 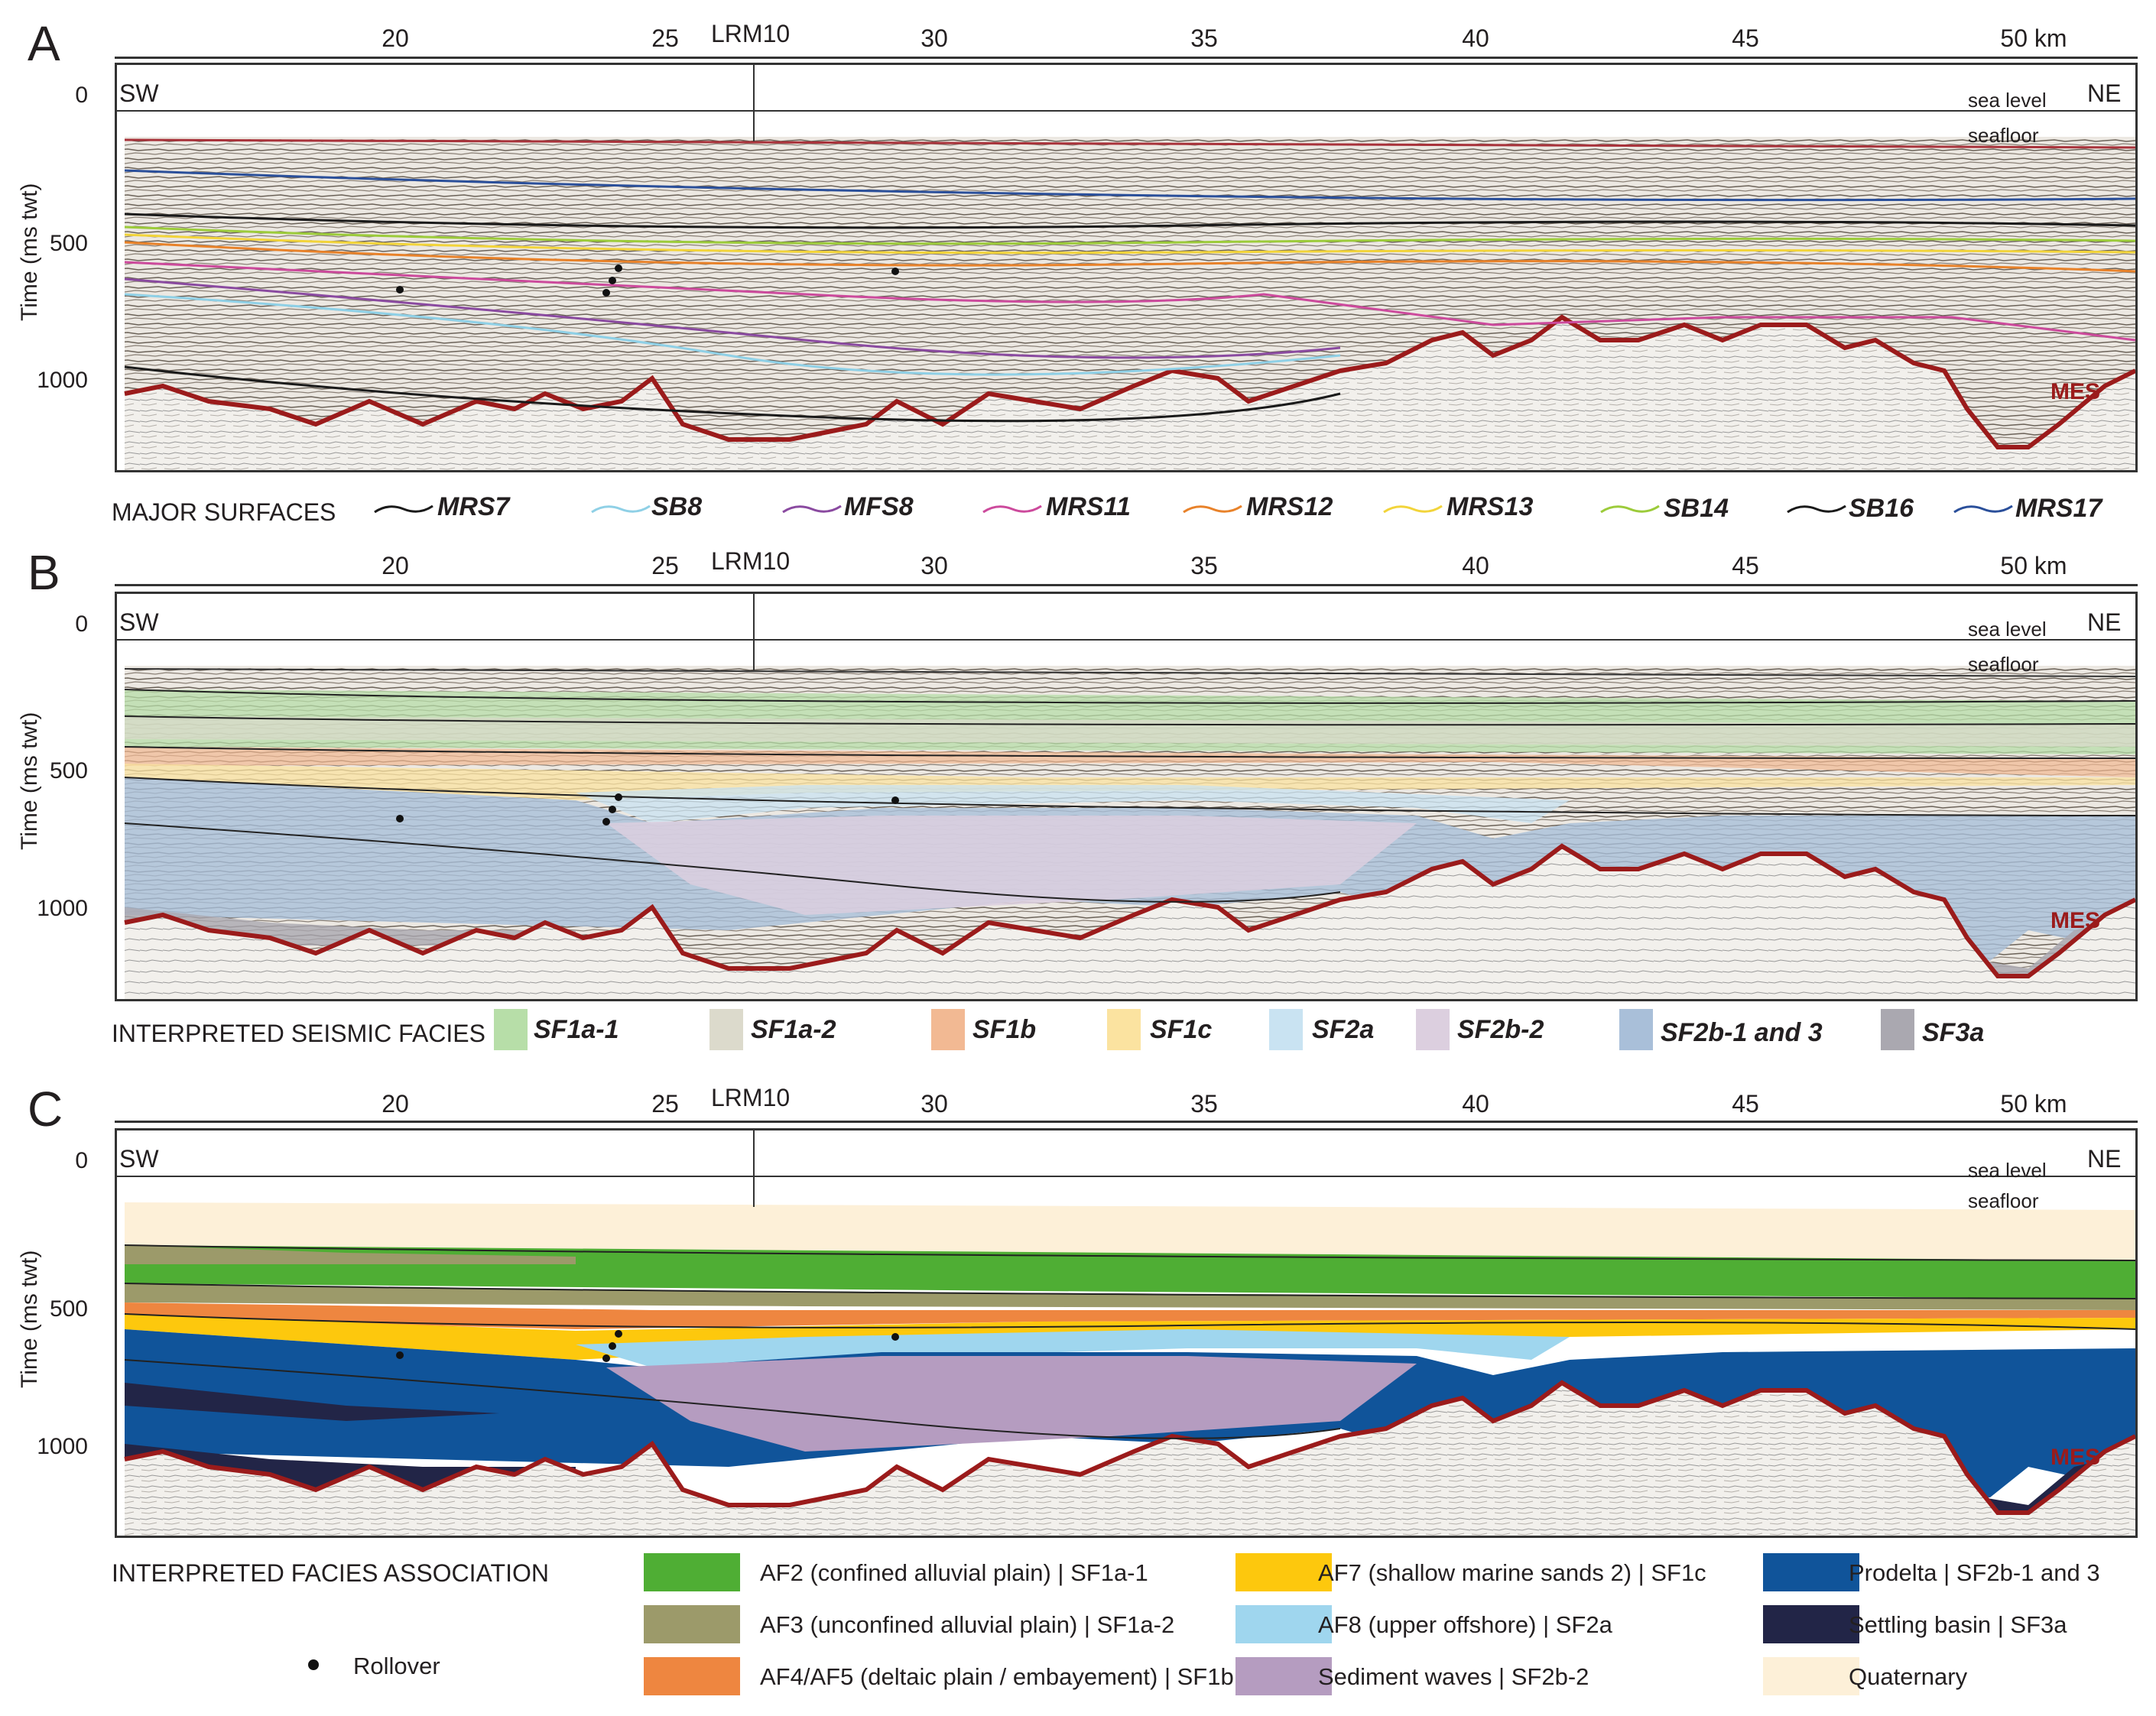 I want to click on facies-association-legend-title: INTERPRETED FACIES ASSOCIATION, so click(x=330, y=1573).